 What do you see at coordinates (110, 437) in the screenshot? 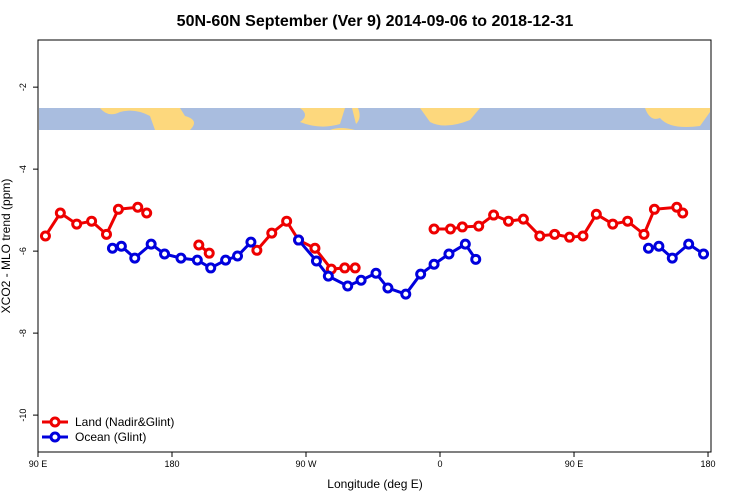
I see `legend-label: Ocean (Glint)` at bounding box center [110, 437].